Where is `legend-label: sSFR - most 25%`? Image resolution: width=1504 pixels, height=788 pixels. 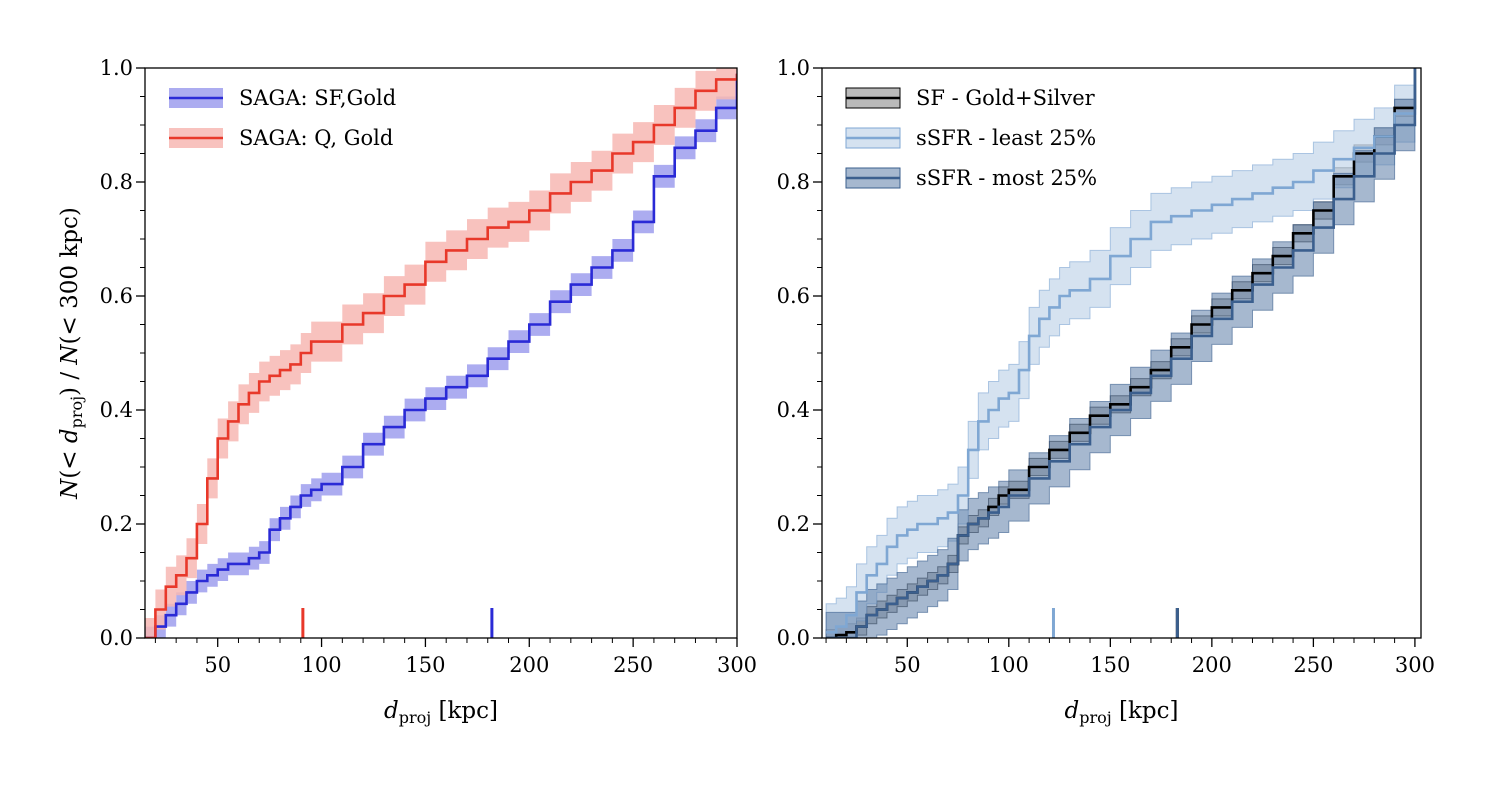 legend-label: sSFR - most 25% is located at coordinates (1006, 178).